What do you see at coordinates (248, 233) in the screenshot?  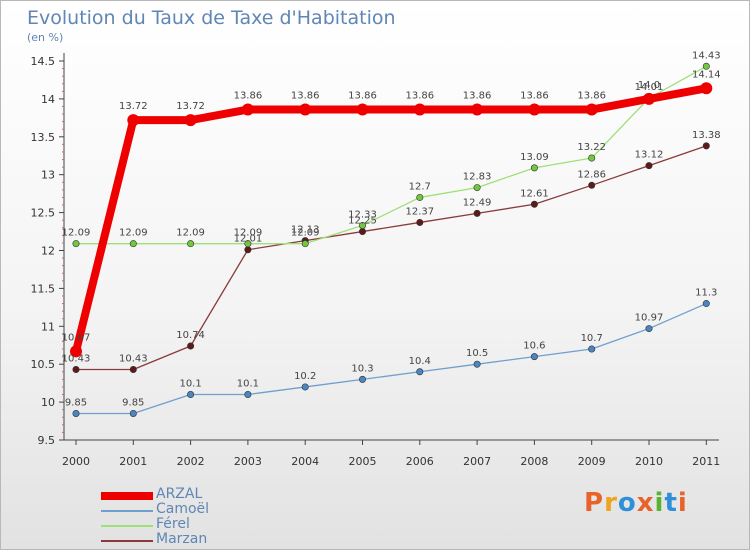 I see `data-label-frel: 12.09` at bounding box center [248, 233].